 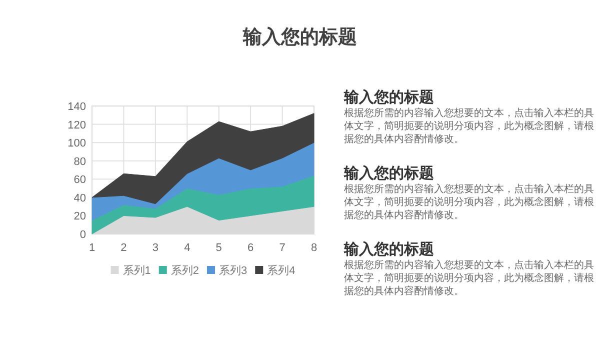 I want to click on legend-label: 系列4, so click(x=281, y=270).